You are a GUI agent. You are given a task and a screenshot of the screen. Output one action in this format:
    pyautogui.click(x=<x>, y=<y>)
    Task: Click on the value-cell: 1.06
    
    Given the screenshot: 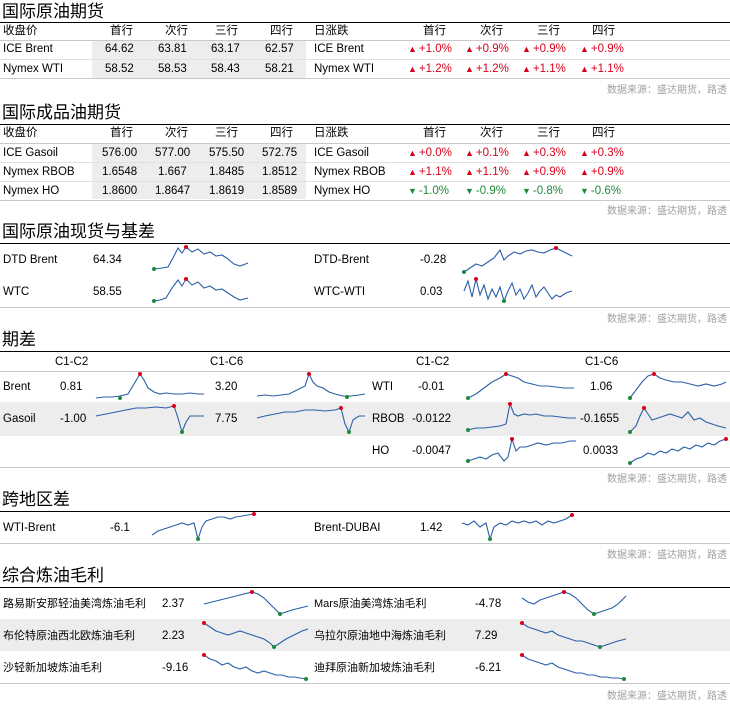 What is the action you would take?
    pyautogui.click(x=601, y=387)
    